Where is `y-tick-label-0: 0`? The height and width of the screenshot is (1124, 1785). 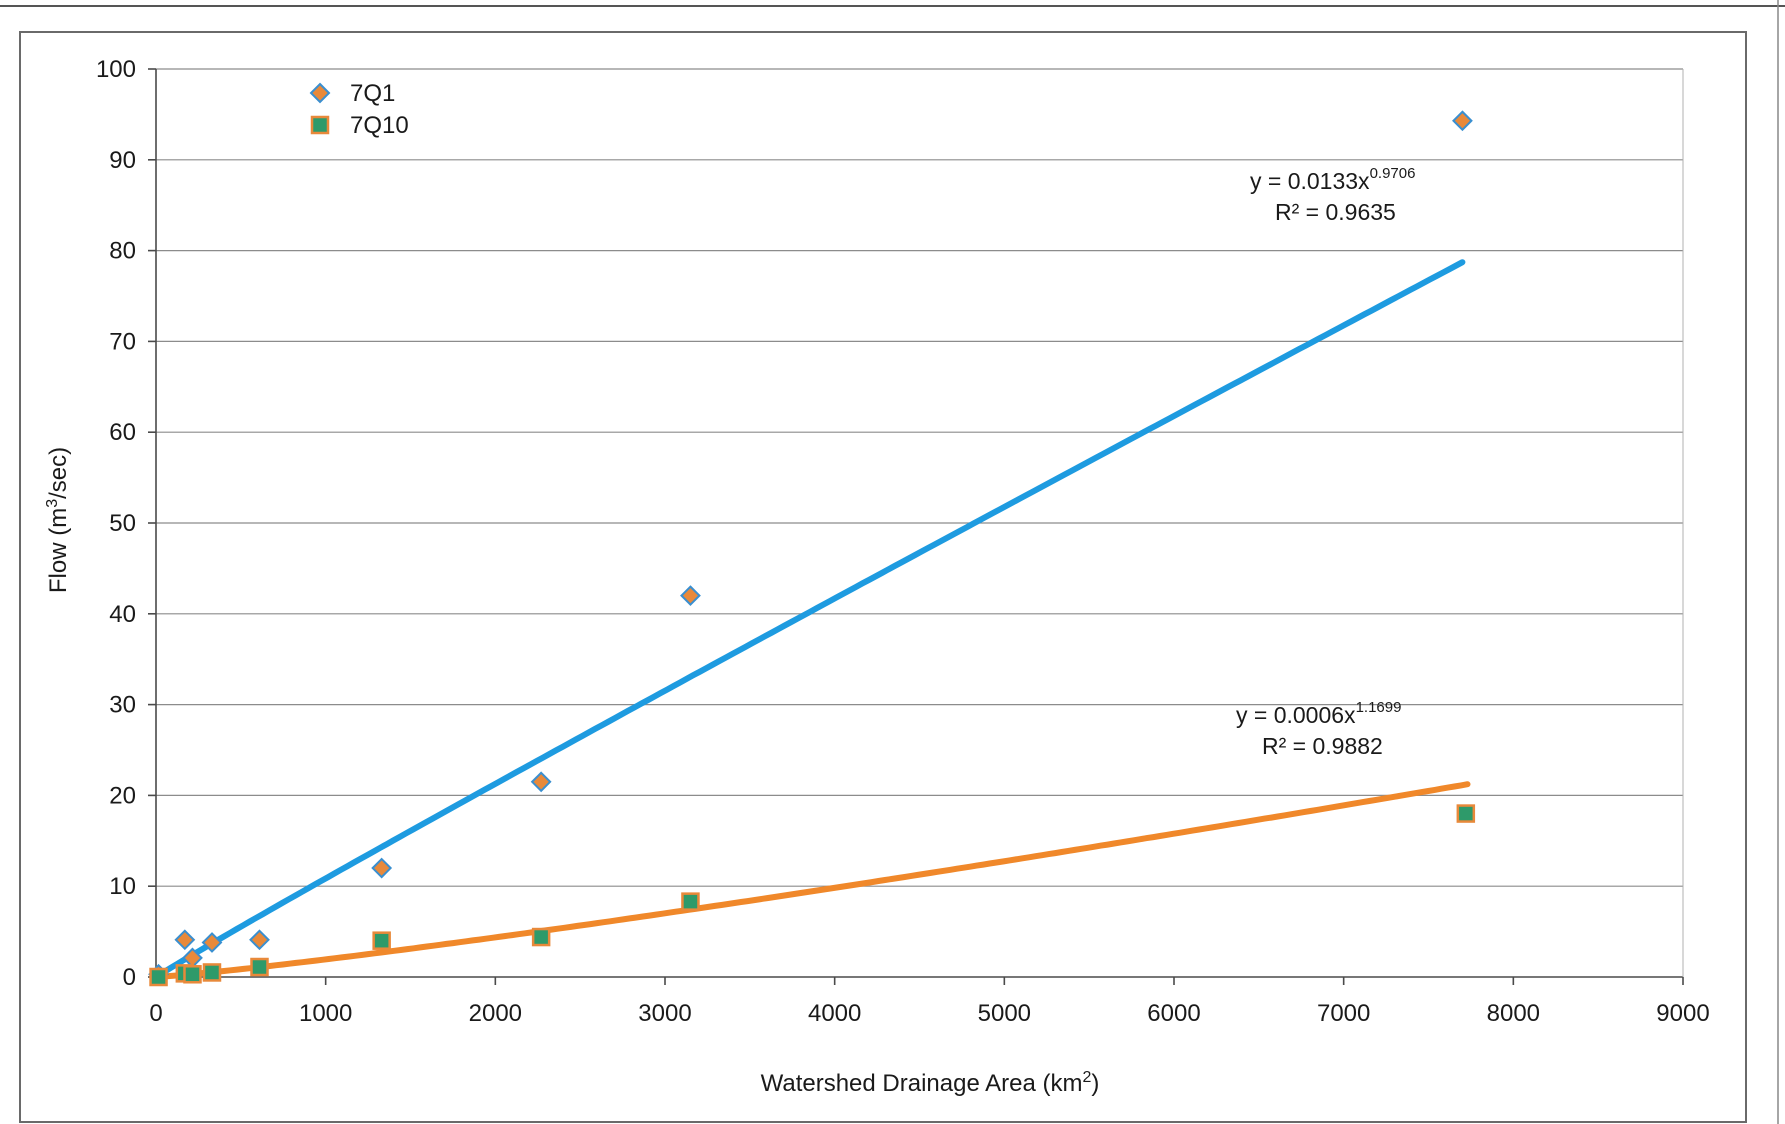
y-tick-label-0: 0 is located at coordinates (129, 977).